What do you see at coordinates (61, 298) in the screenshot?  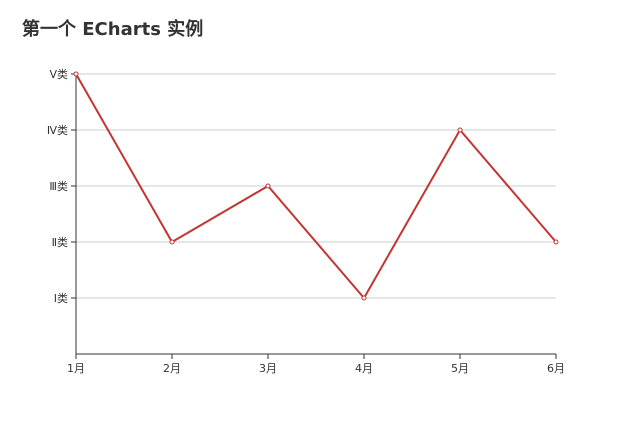 I see `y-tick-label: Ⅰ类` at bounding box center [61, 298].